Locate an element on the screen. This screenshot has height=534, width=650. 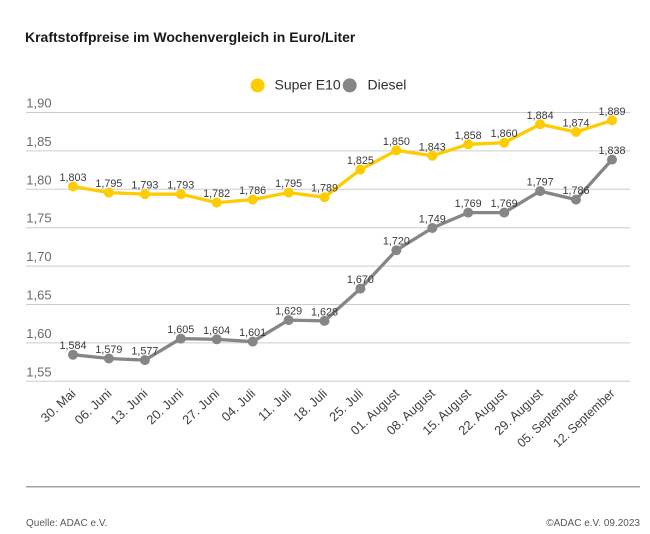
svg-text: 1,858 is located at coordinates (468, 136).